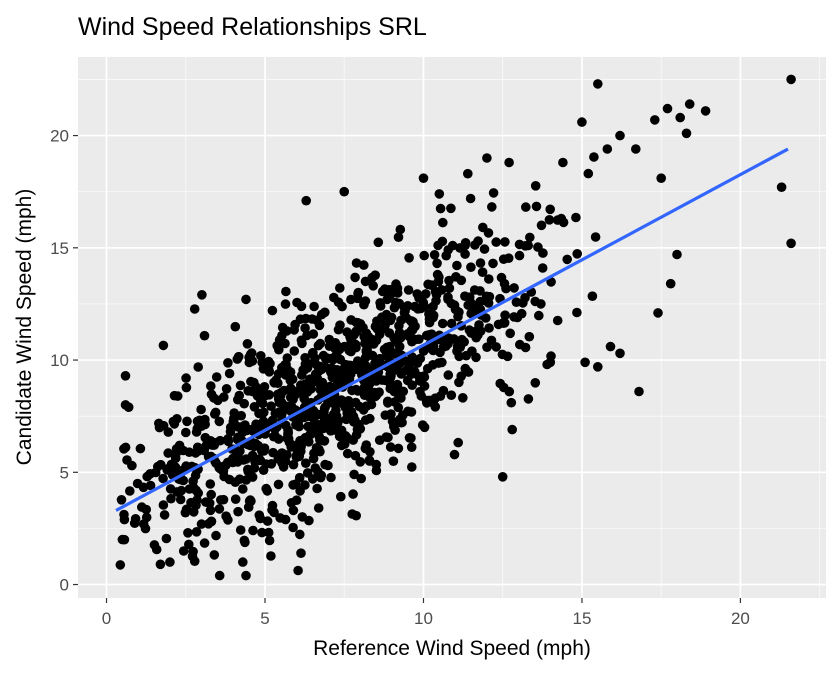  Describe the element at coordinates (59, 360) in the screenshot. I see `y-tick-label: 10` at that location.